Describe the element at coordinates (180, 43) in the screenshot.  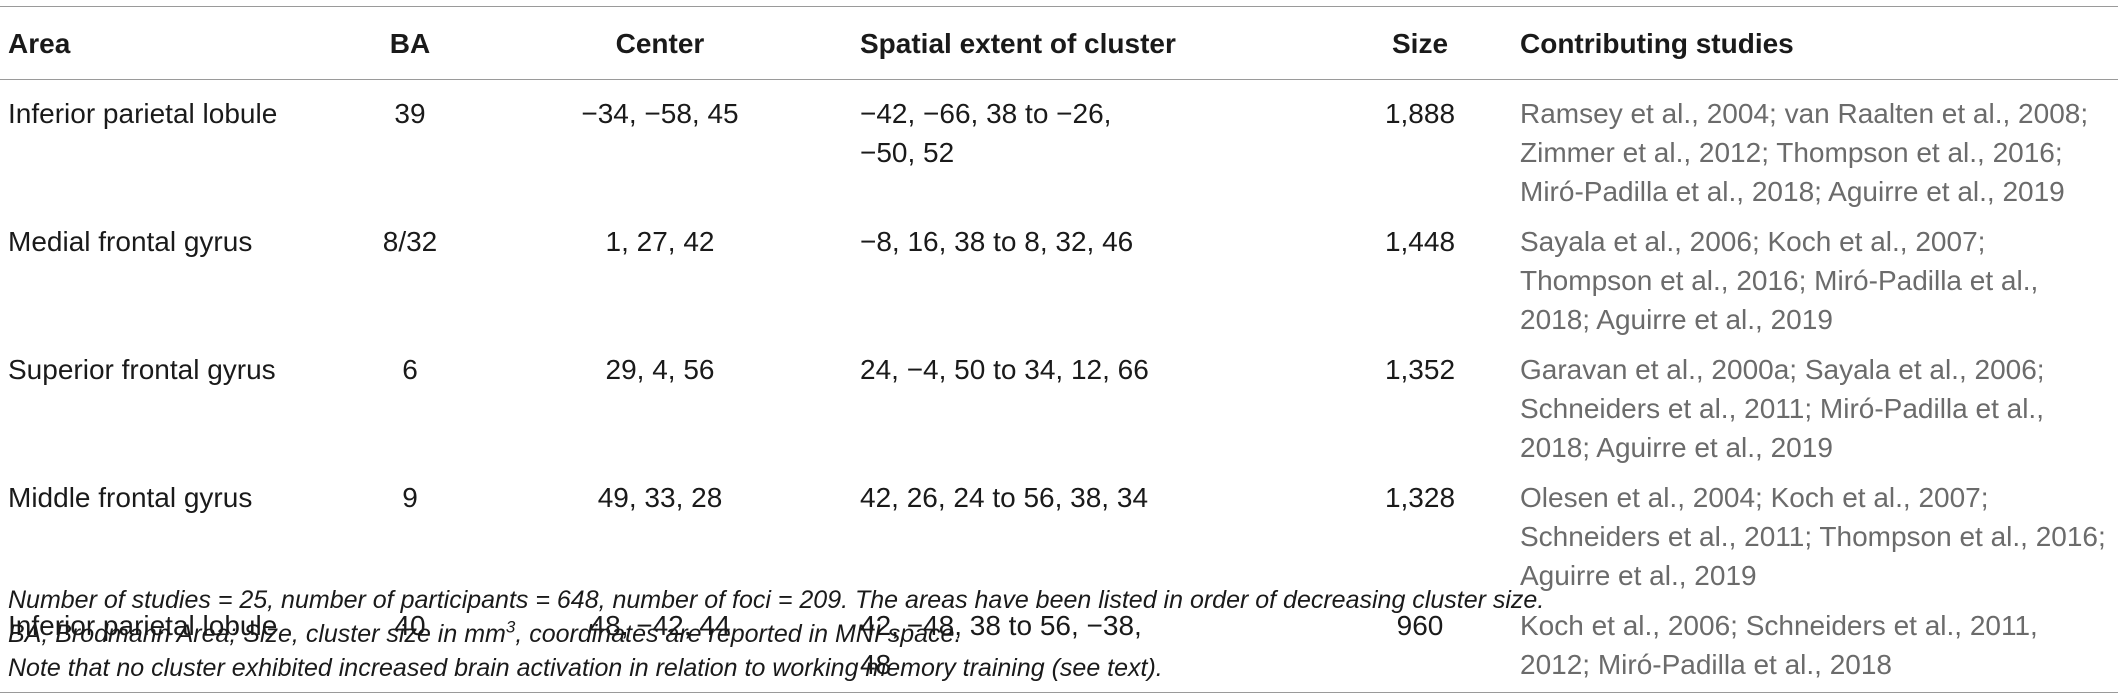
I see `header-area: Area` at that location.